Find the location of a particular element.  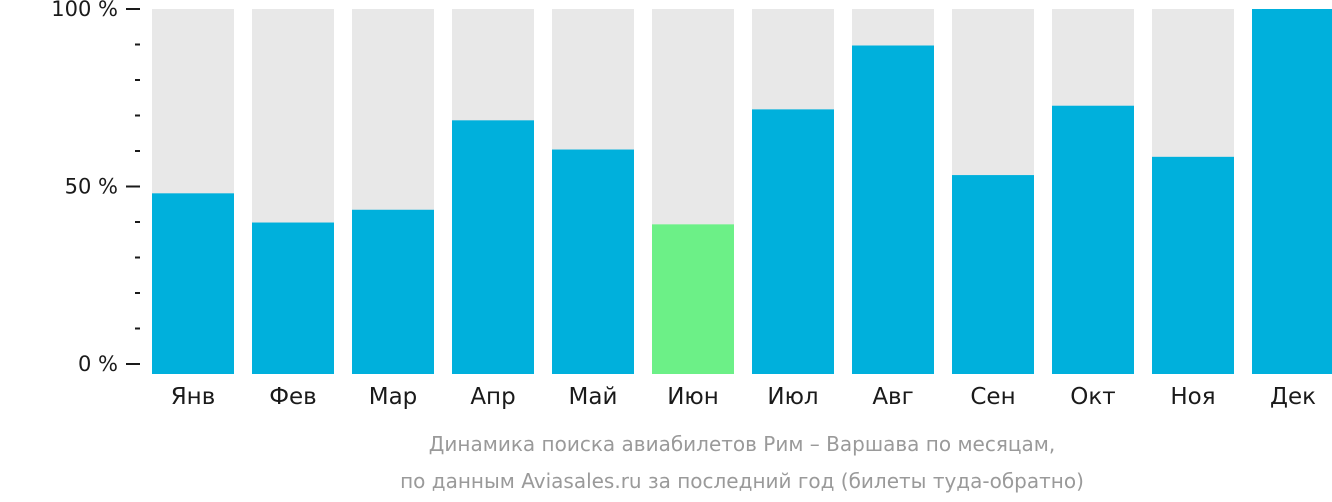

x-tick-label-7: Июл is located at coordinates (792, 397).